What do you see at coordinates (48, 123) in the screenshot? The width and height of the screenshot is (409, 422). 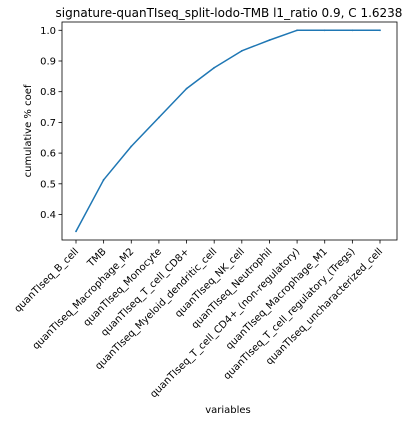 I see `y-tick-label: 0.7` at bounding box center [48, 123].